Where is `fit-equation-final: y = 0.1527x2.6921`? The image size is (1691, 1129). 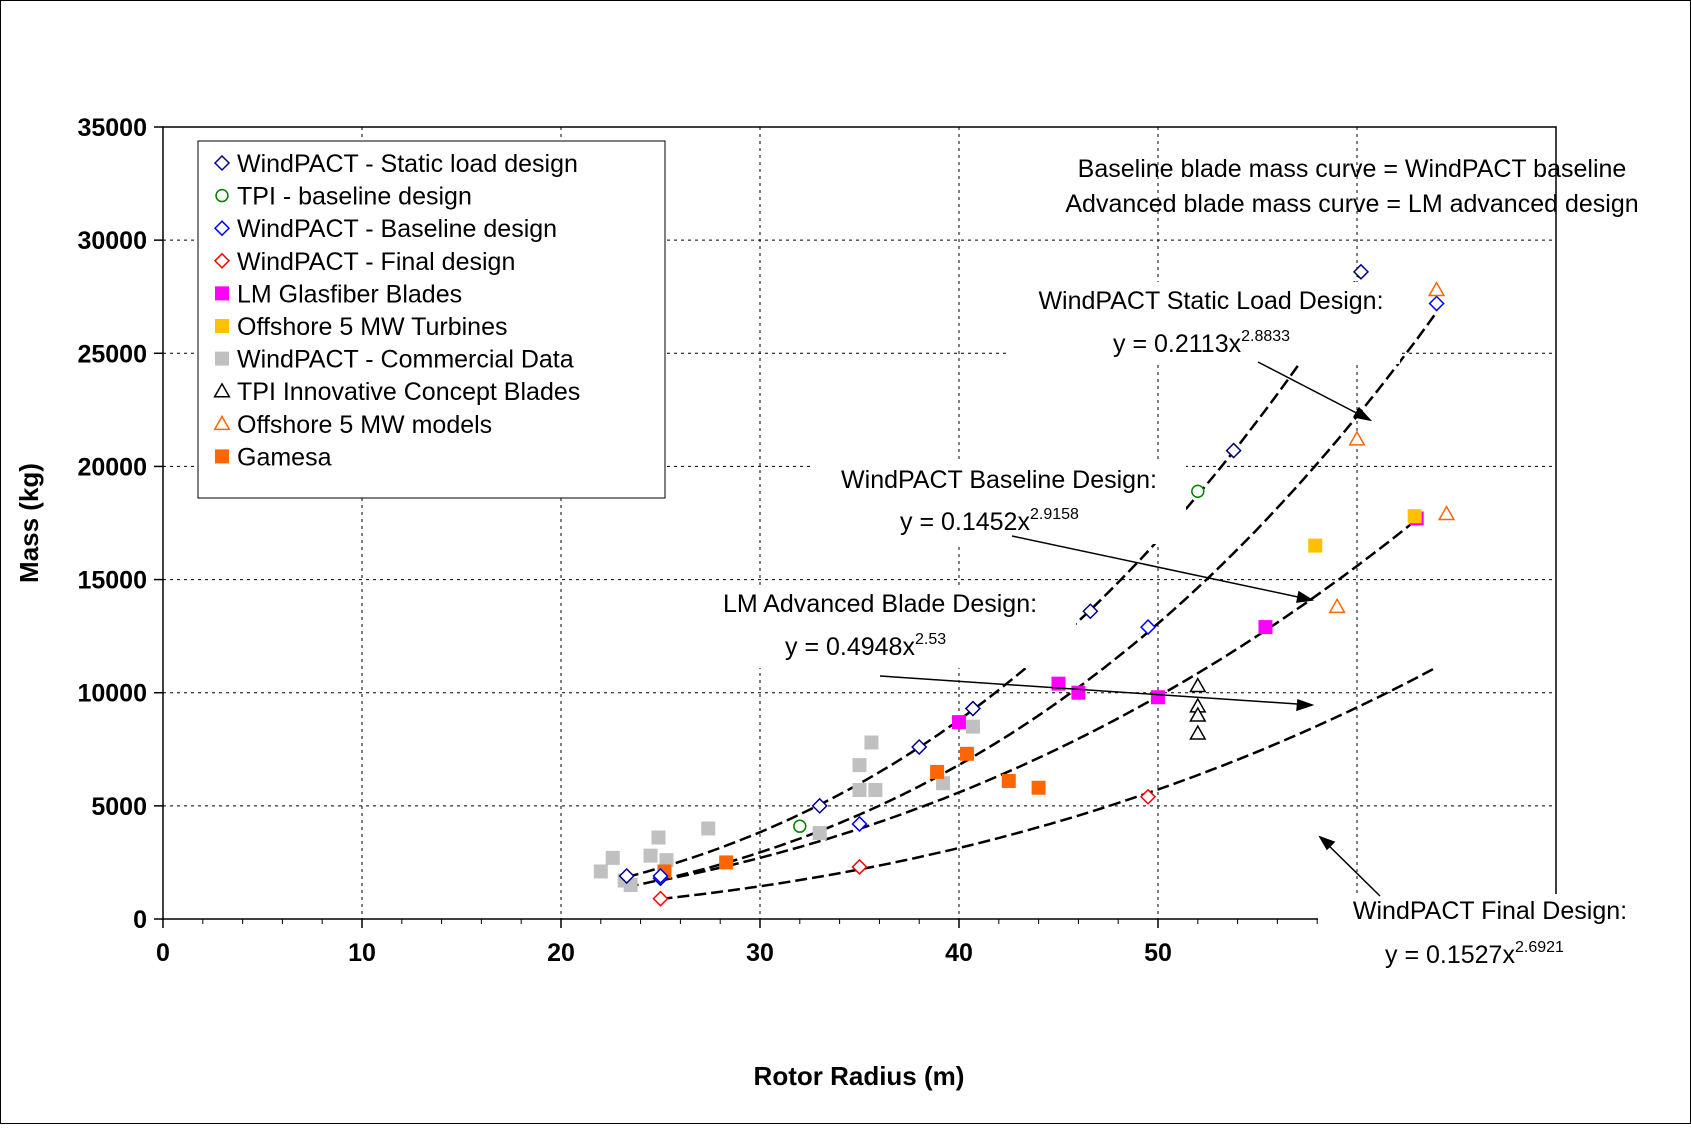
fit-equation-final: y = 0.1527x2.6921 is located at coordinates (1474, 954).